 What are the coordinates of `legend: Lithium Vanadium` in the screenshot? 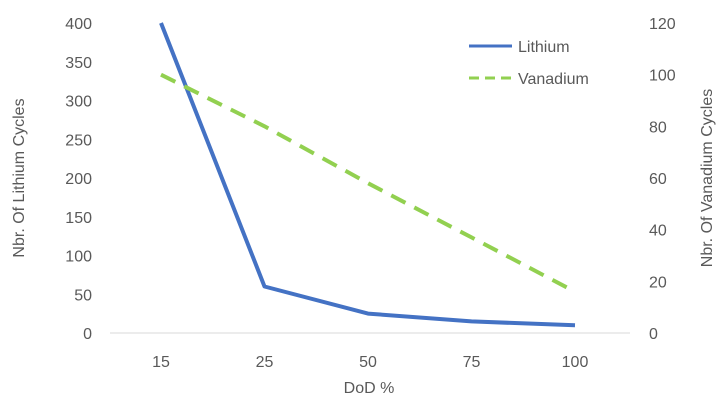 It's located at (529, 63).